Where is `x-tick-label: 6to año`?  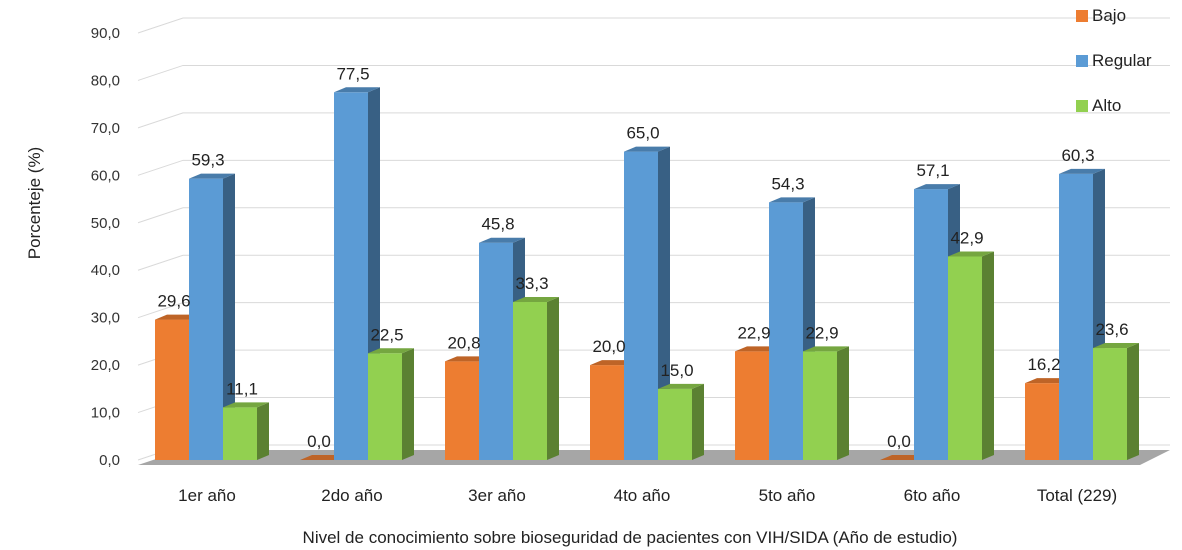 x-tick-label: 6to año is located at coordinates (932, 495).